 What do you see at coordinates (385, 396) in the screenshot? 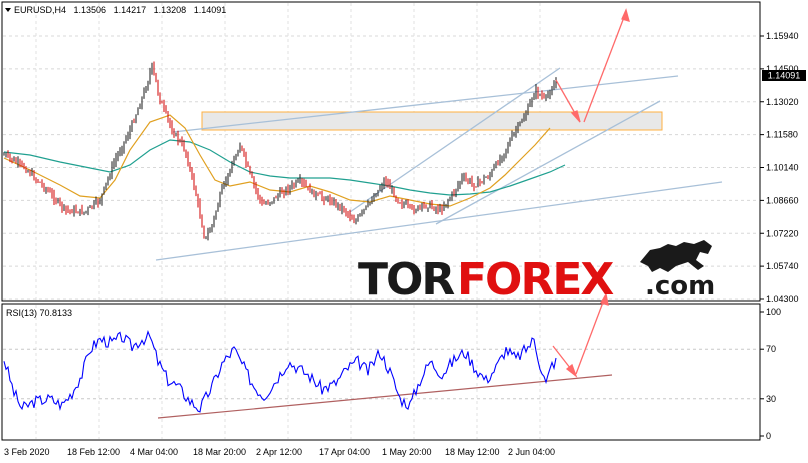
I see `rsi-support-line` at bounding box center [385, 396].